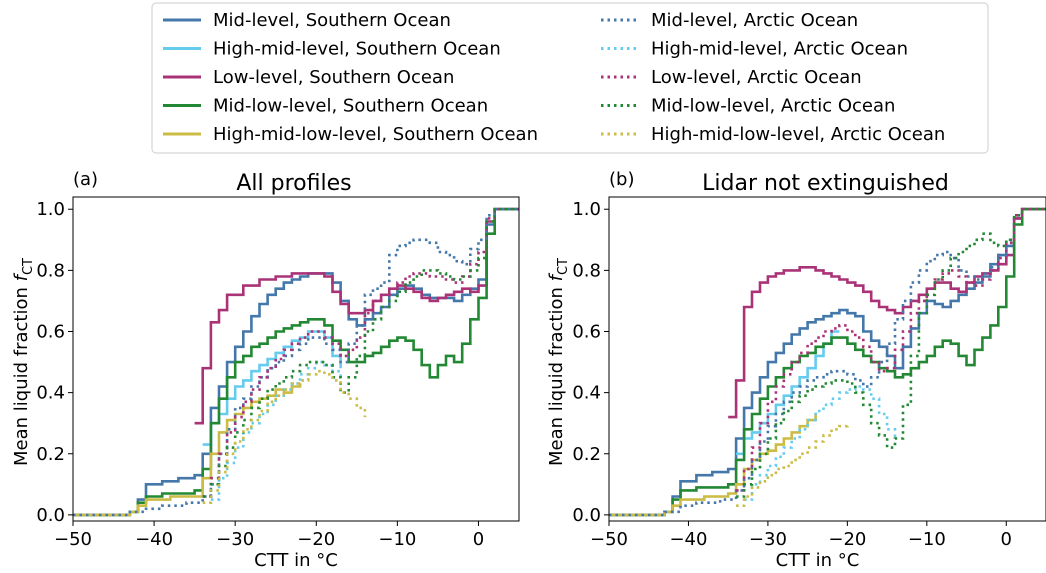 The image size is (1046, 573). I want to click on panel-label: (b), so click(621, 179).